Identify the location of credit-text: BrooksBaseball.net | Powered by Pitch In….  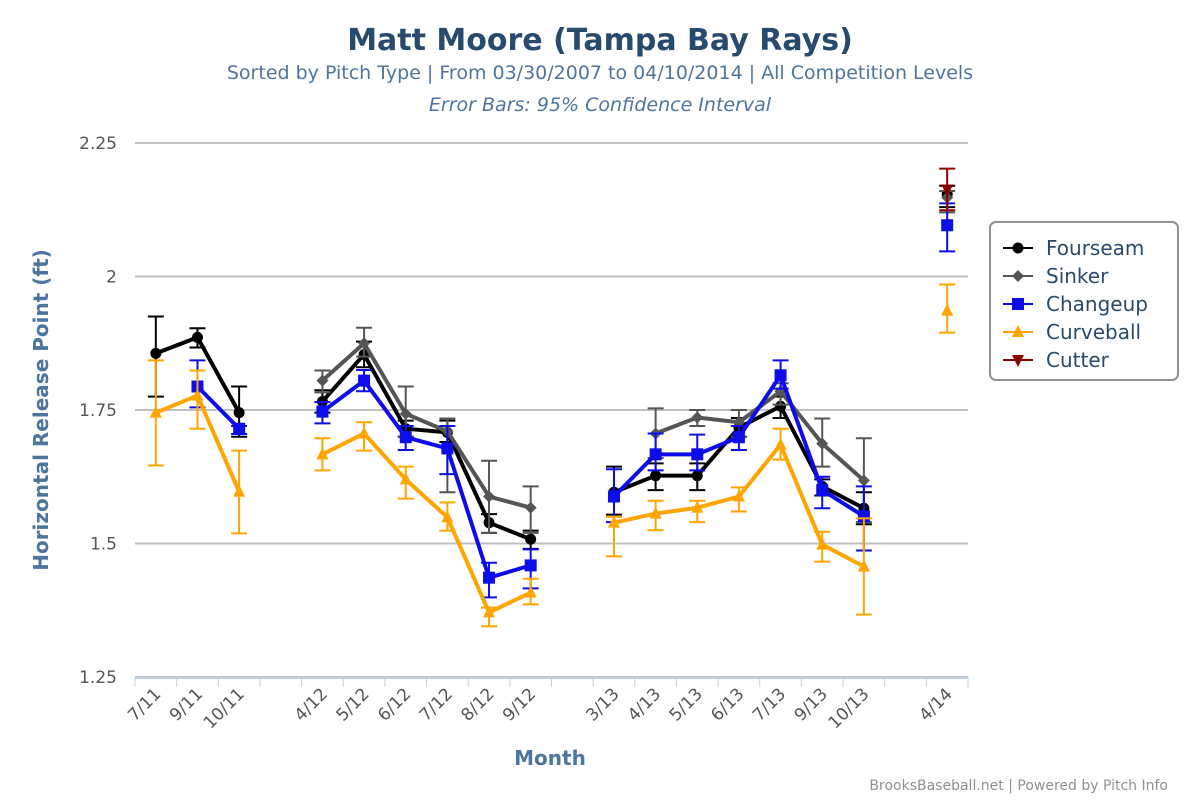
(1018, 786).